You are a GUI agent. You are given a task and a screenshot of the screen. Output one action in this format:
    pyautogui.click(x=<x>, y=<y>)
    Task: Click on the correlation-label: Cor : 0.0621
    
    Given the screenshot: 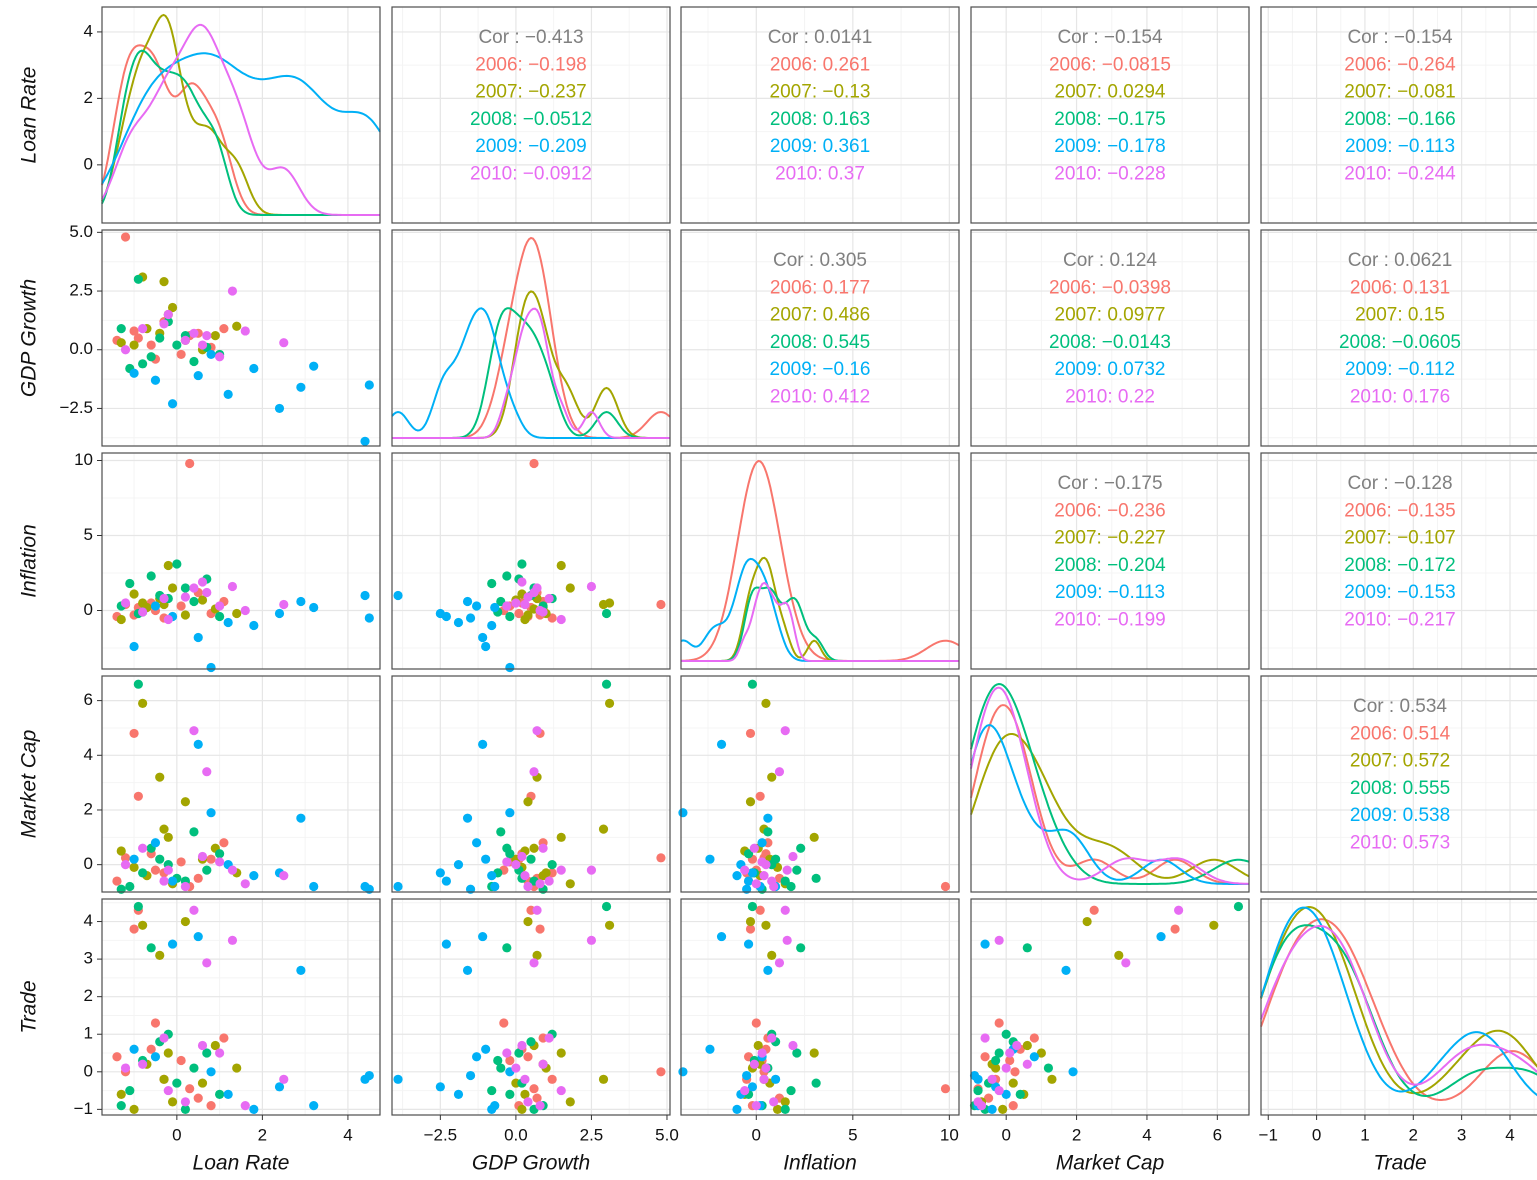 What is the action you would take?
    pyautogui.click(x=1400, y=260)
    